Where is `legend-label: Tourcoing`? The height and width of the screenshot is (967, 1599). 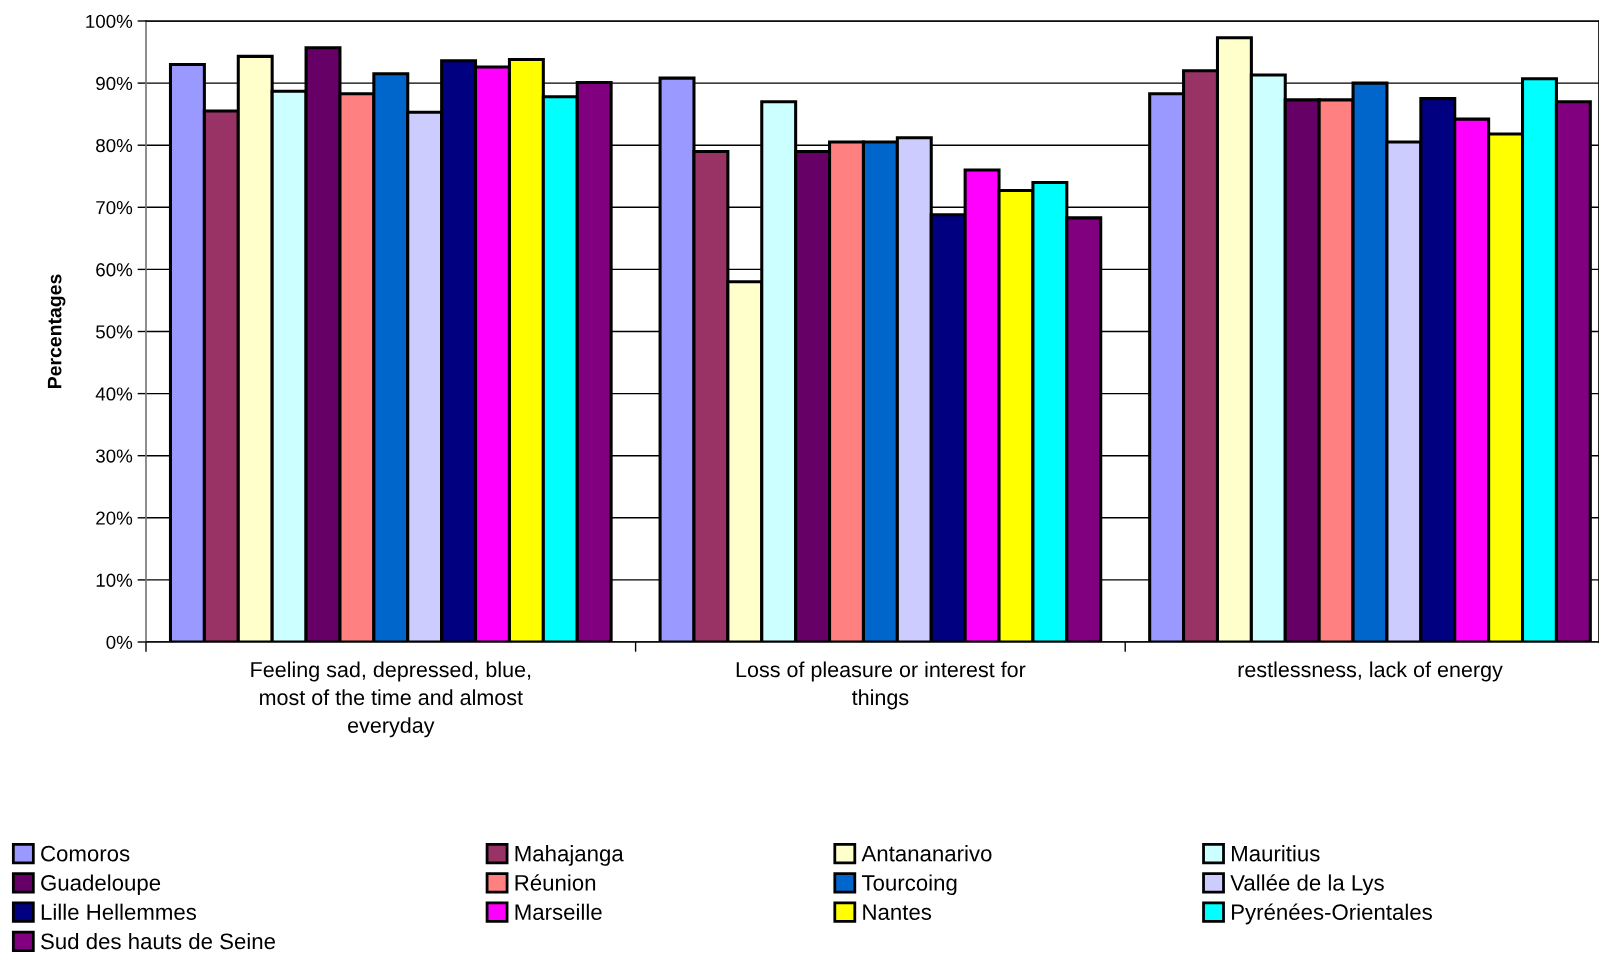 legend-label: Tourcoing is located at coordinates (909, 885).